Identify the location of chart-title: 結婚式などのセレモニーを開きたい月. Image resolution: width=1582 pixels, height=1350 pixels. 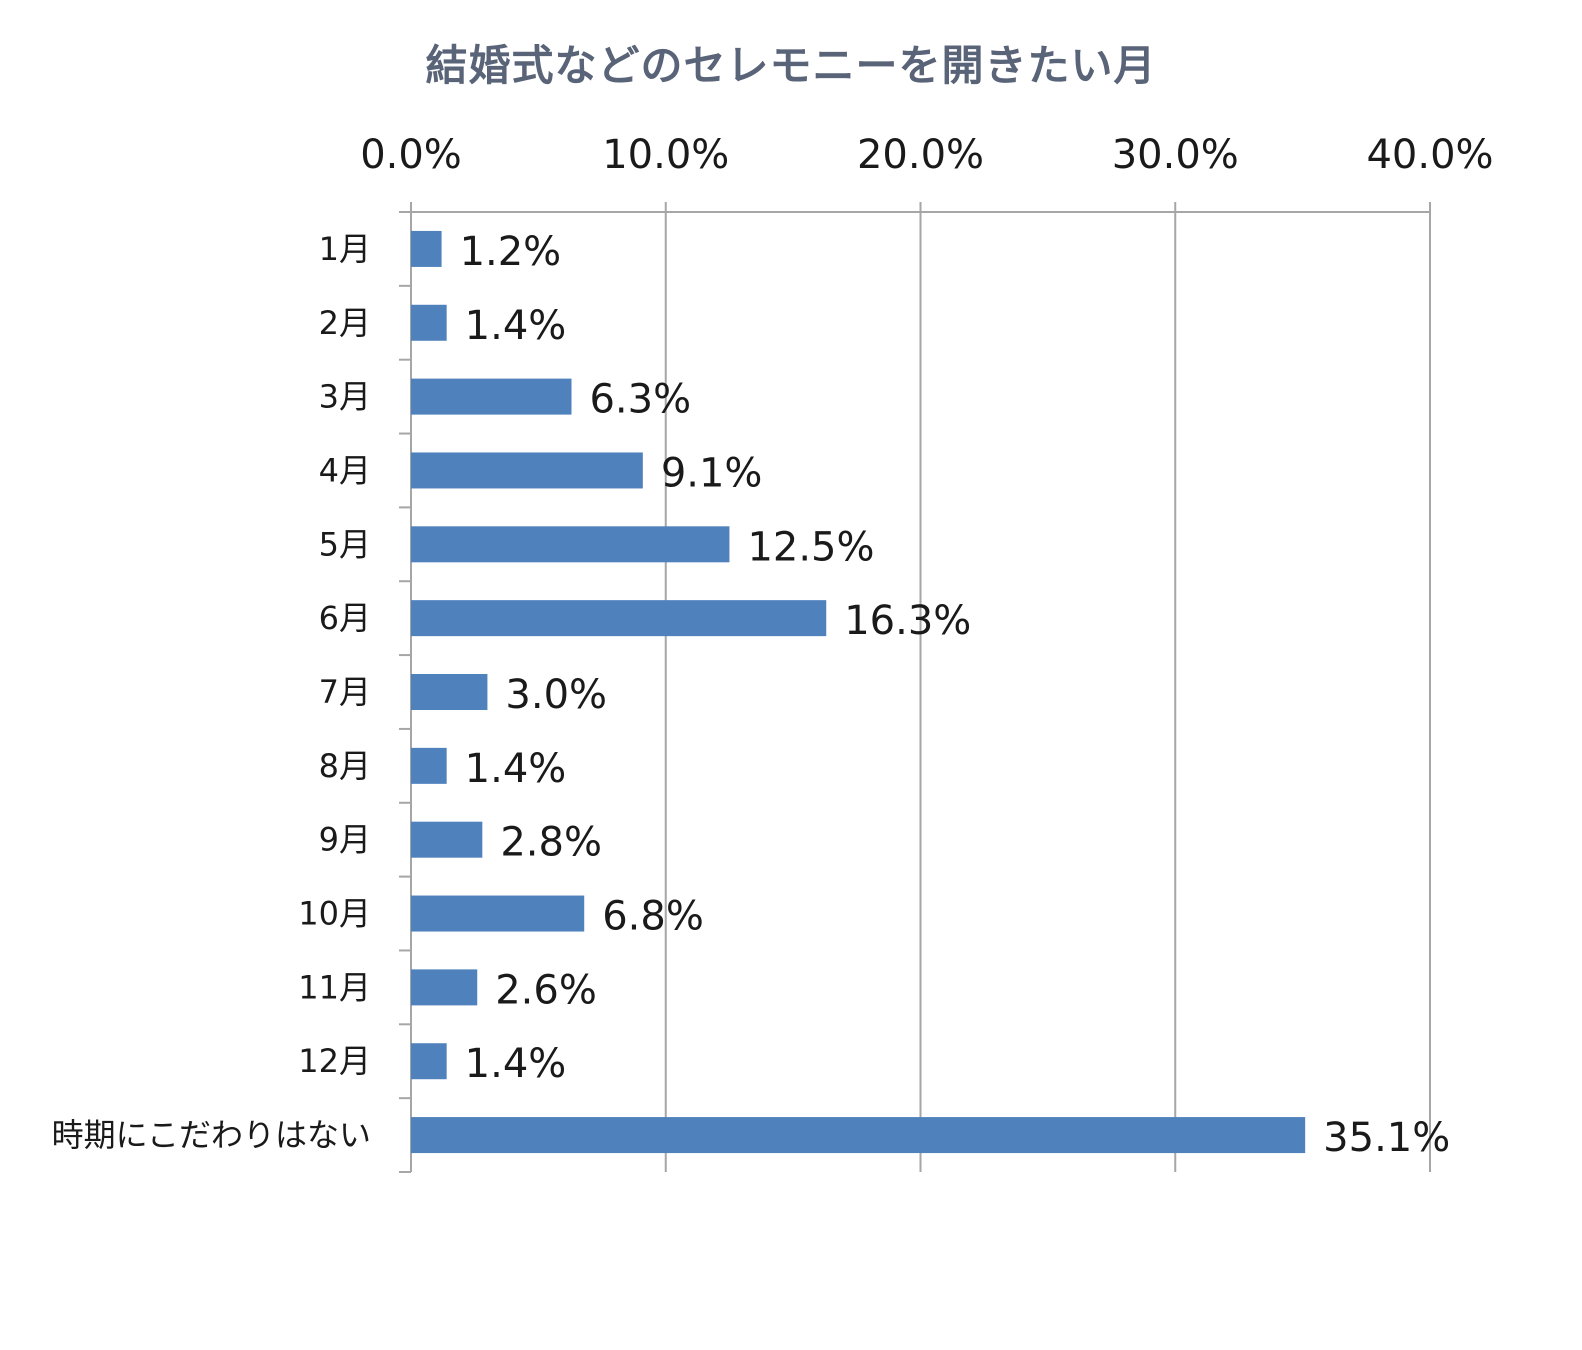
(791, 65).